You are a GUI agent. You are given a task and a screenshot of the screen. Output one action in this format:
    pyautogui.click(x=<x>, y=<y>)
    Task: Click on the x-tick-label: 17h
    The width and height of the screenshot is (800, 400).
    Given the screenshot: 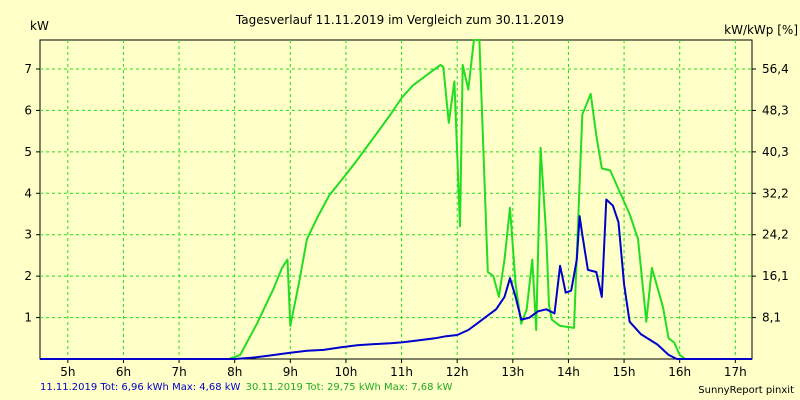 What is the action you would take?
    pyautogui.click(x=735, y=372)
    